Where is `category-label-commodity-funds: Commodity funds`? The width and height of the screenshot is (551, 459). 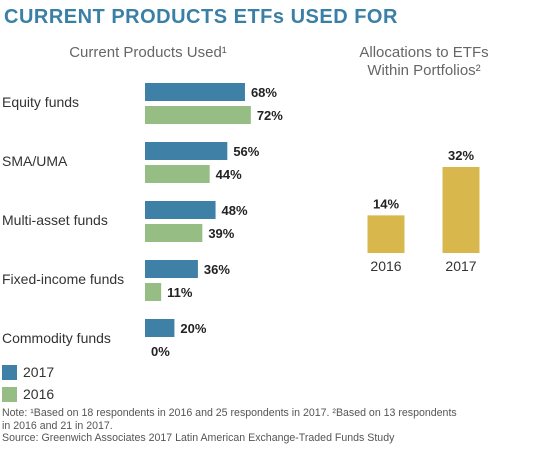
category-label-commodity-funds: Commodity funds is located at coordinates (56, 338).